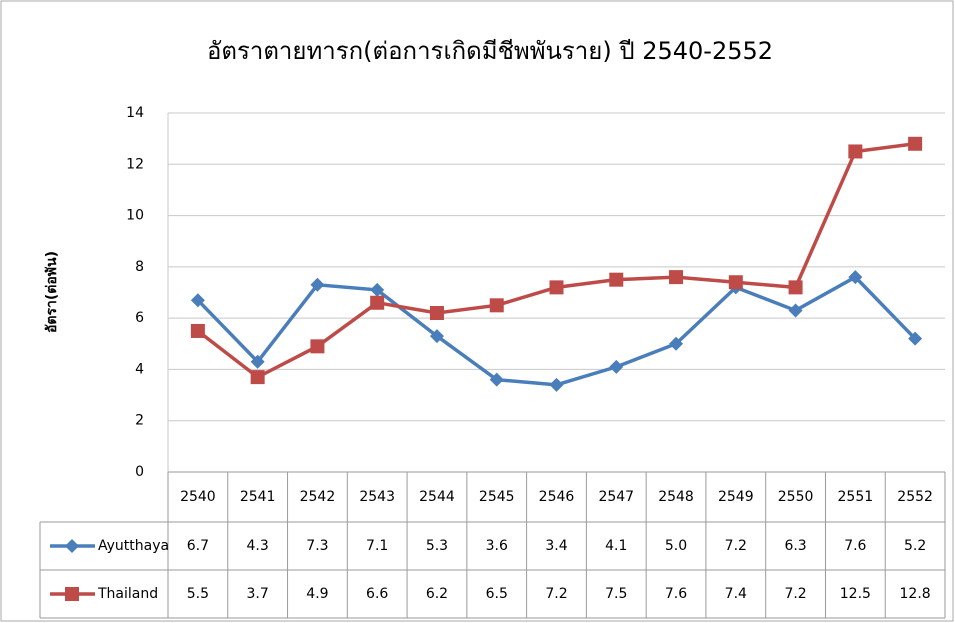 The image size is (955, 623). What do you see at coordinates (437, 546) in the screenshot?
I see `table-value: 5.3` at bounding box center [437, 546].